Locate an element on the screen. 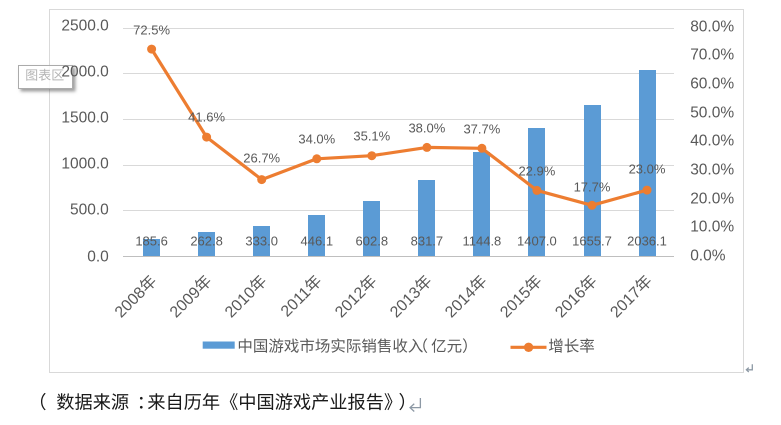  svg-text: 2017 is located at coordinates (625, 302).